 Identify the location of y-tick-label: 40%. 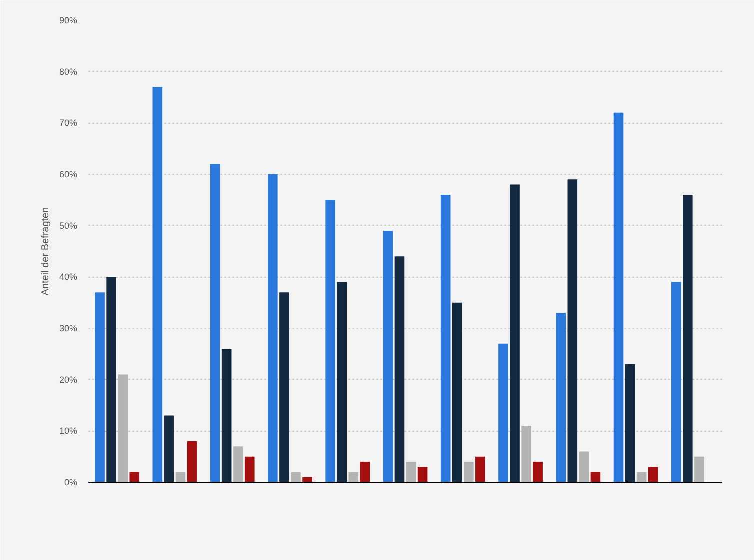
(68, 277).